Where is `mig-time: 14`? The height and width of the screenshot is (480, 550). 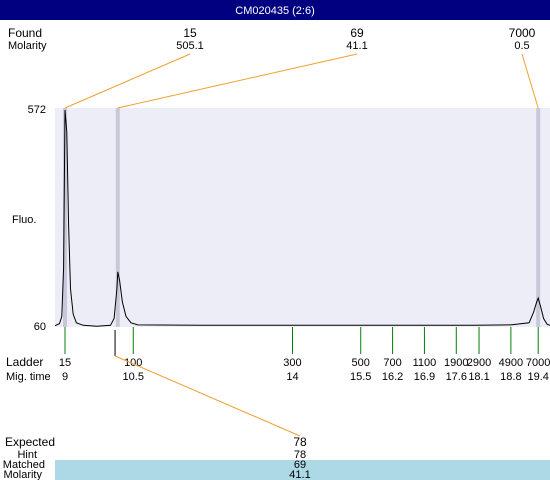
mig-time: 14 is located at coordinates (292, 377).